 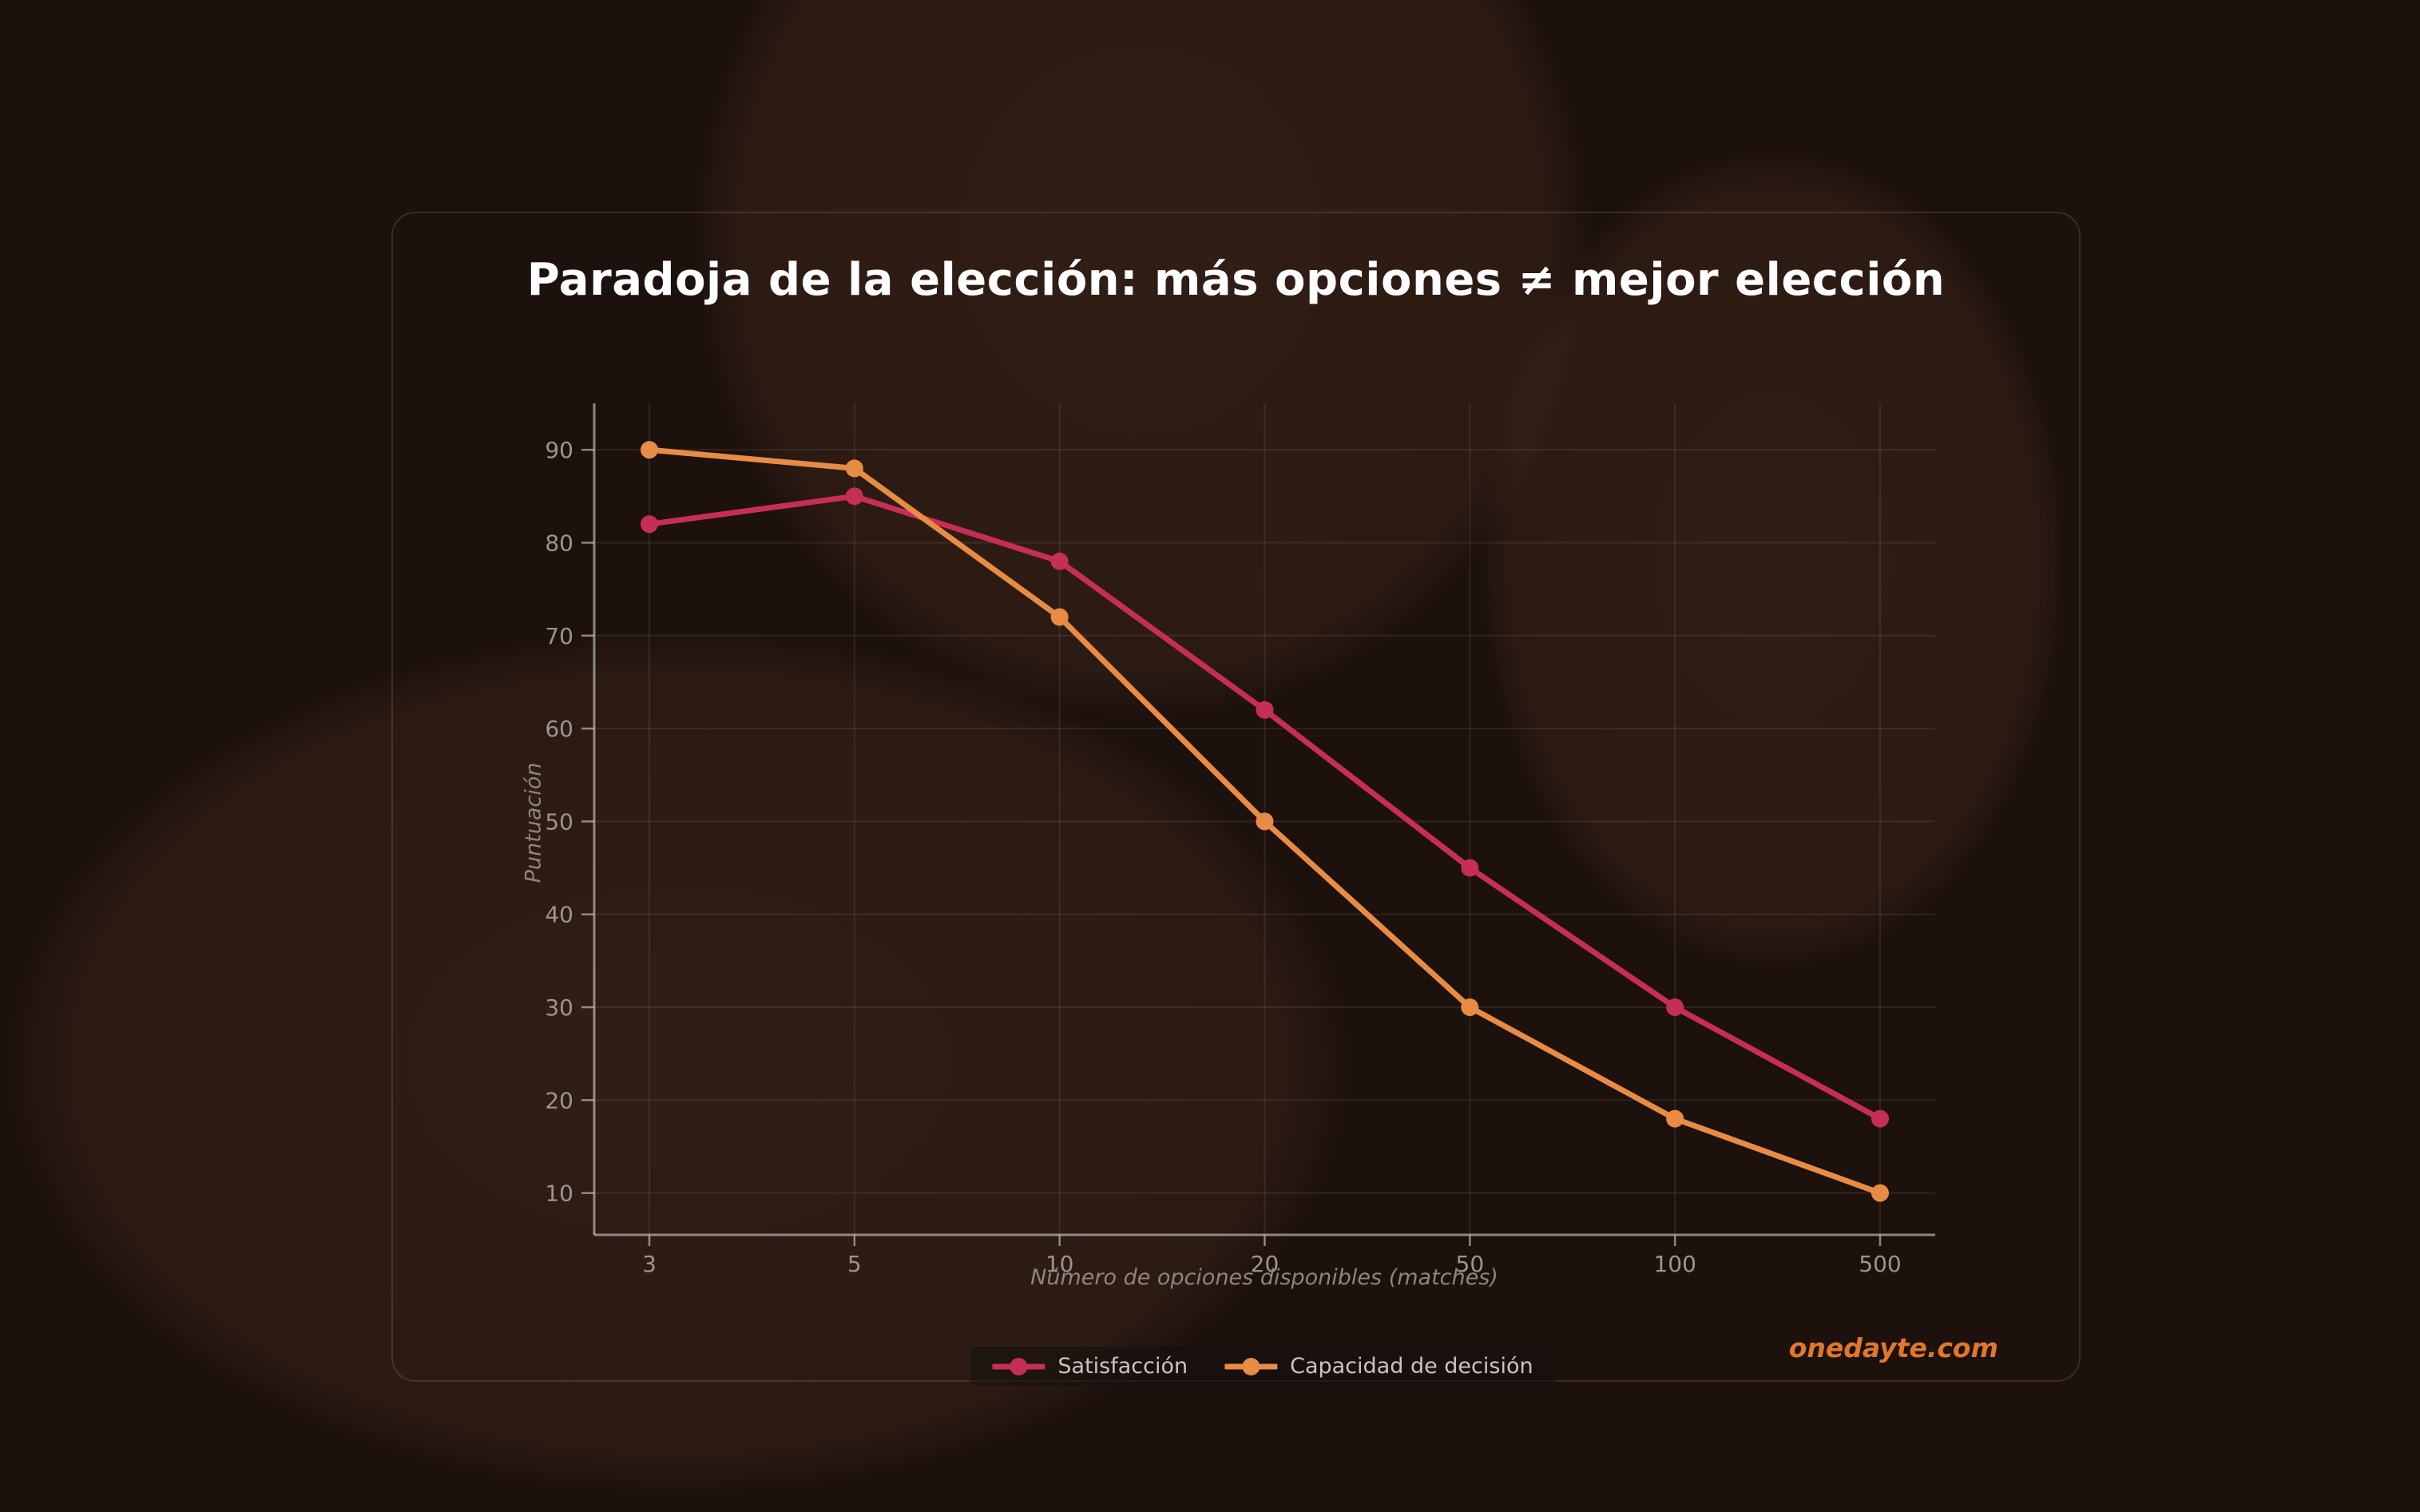 What do you see at coordinates (533, 822) in the screenshot?
I see `y-axis-label: Puntuación` at bounding box center [533, 822].